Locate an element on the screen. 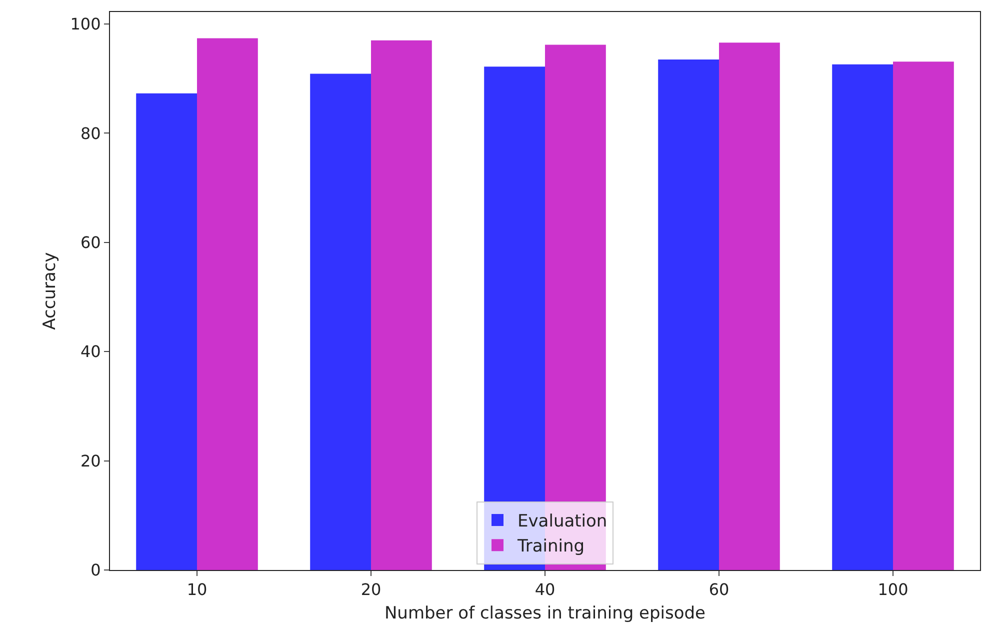 Image resolution: width=982 pixels, height=643 pixels. y-tick-label: 40 is located at coordinates (90, 352).